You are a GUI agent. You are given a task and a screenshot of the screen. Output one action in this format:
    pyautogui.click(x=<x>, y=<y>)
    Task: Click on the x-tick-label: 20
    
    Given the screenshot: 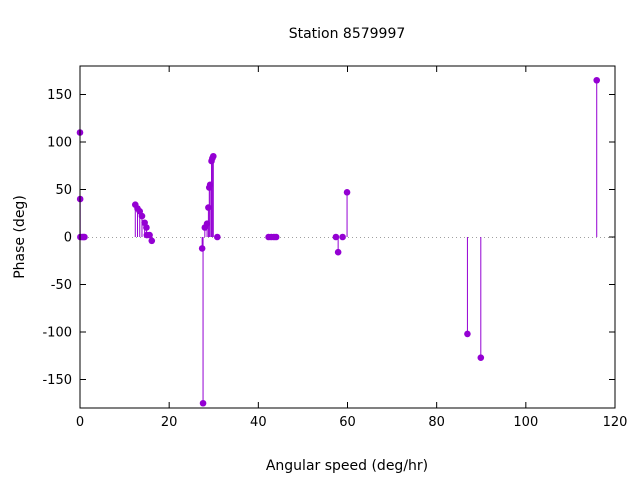 What is the action you would take?
    pyautogui.click(x=169, y=422)
    